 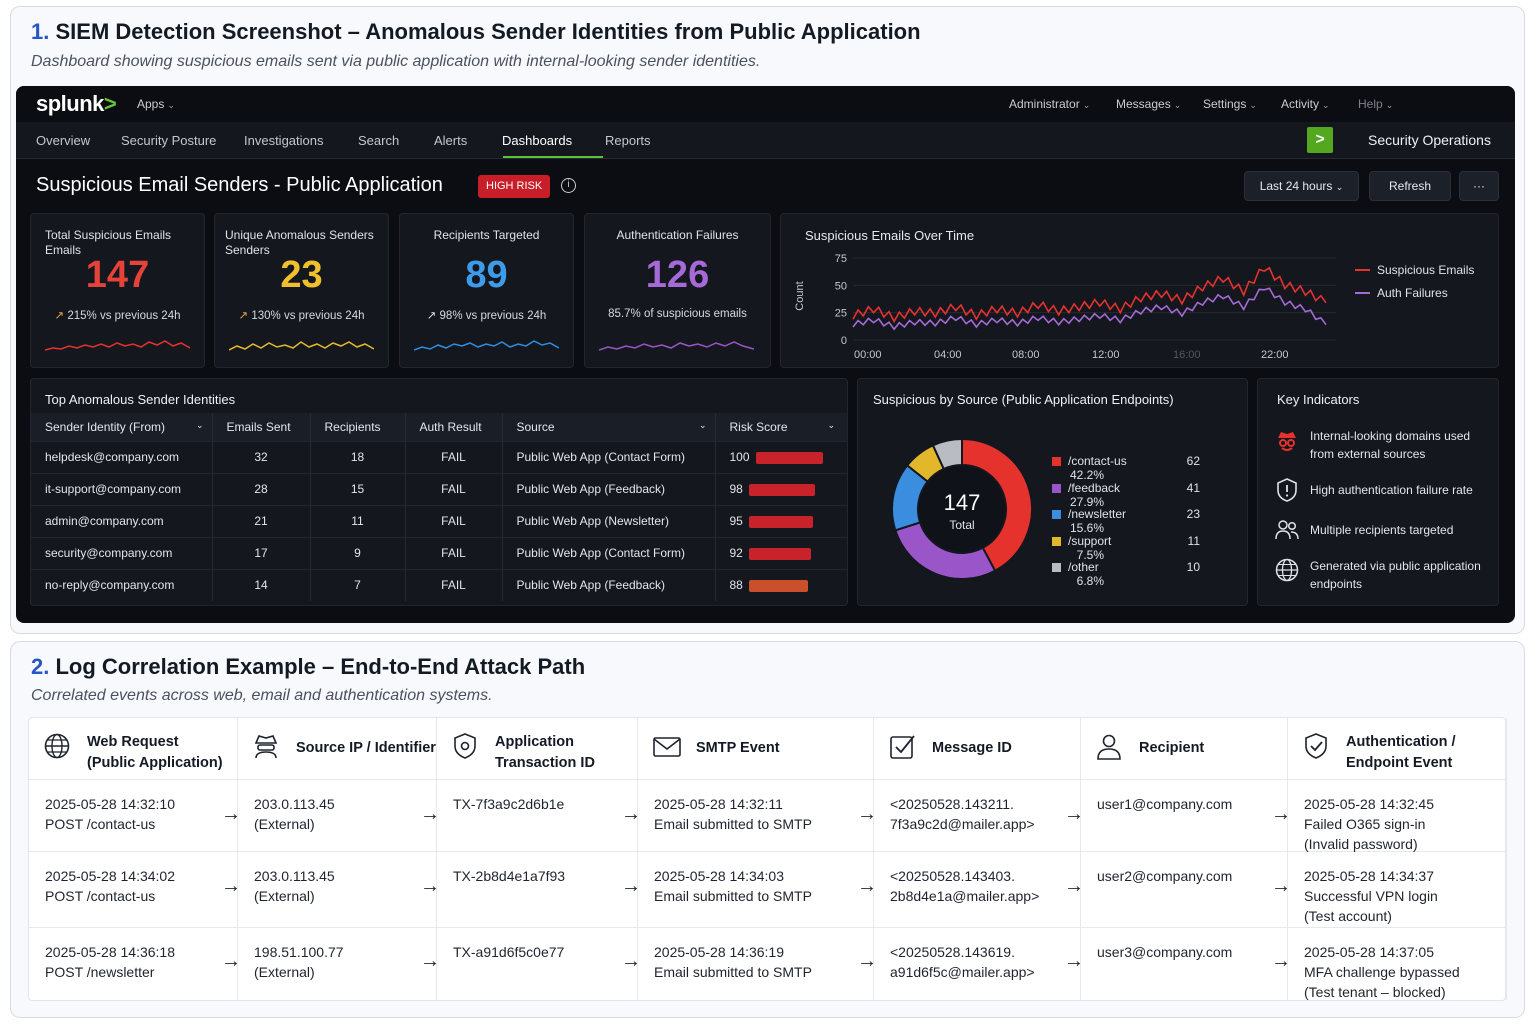 I want to click on y-tick-label: 0, so click(x=844, y=341).